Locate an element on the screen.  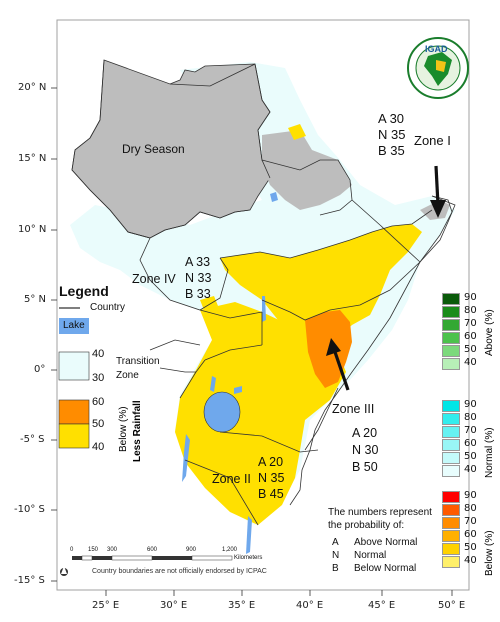
colorbar-above-value: 90 is located at coordinates (470, 297).